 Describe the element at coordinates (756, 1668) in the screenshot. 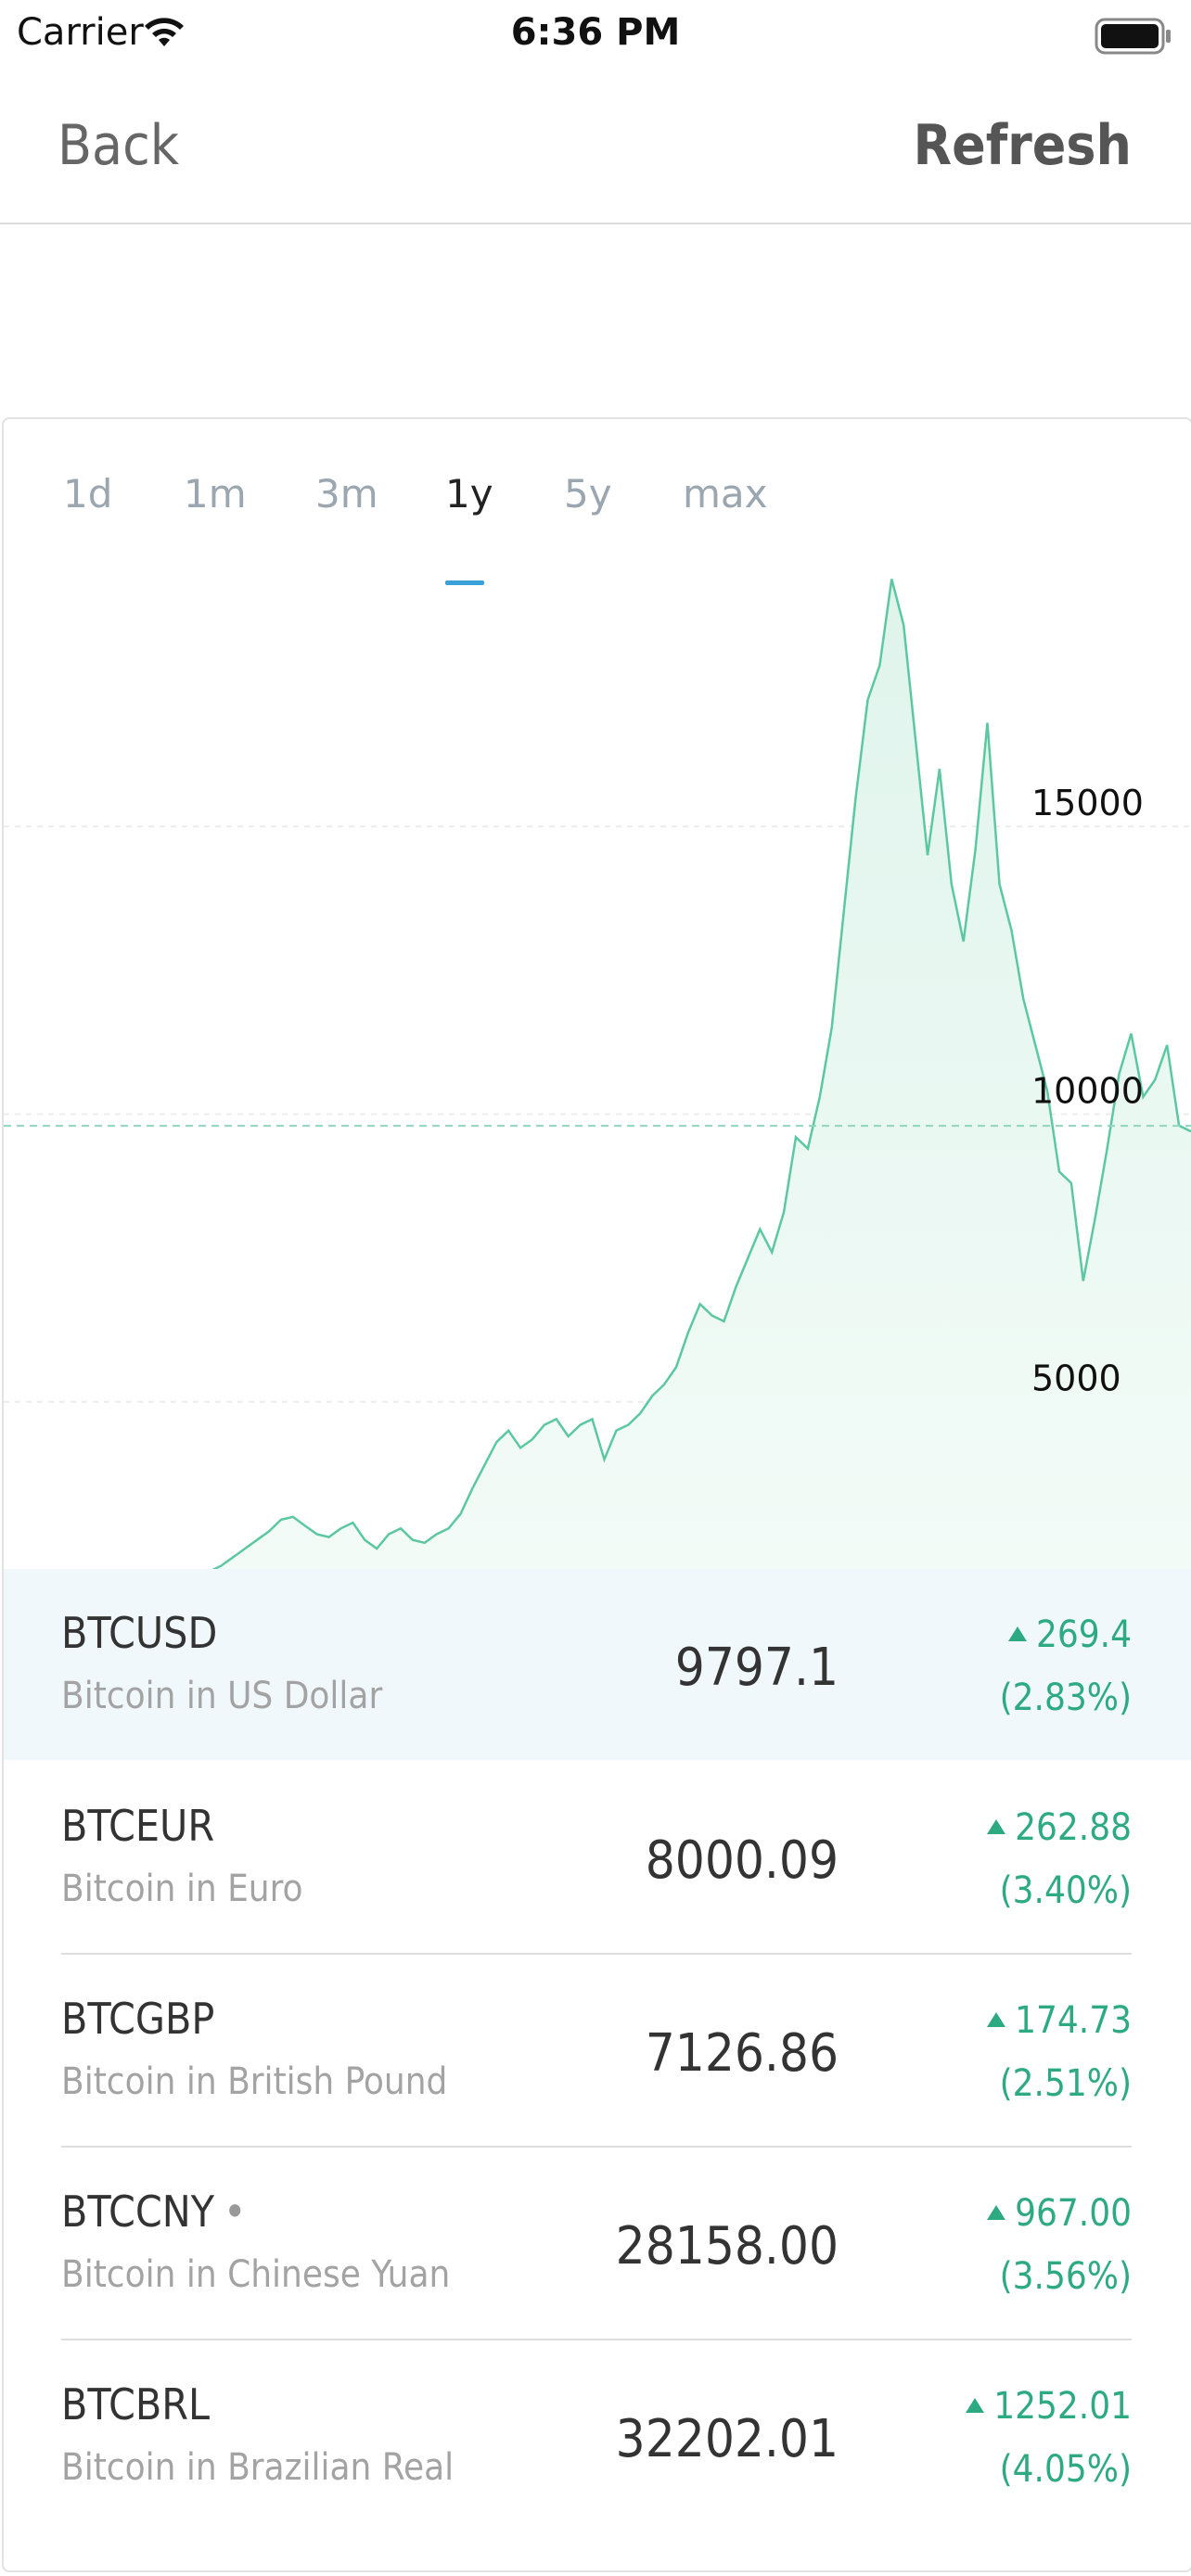

I see `ticker-price: 9797.1` at that location.